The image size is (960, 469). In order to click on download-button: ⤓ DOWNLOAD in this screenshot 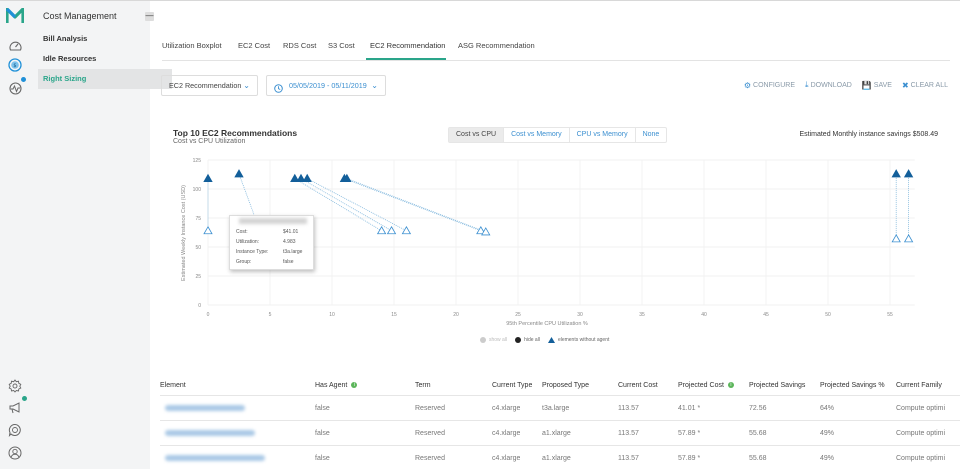, I will do `click(828, 84)`.